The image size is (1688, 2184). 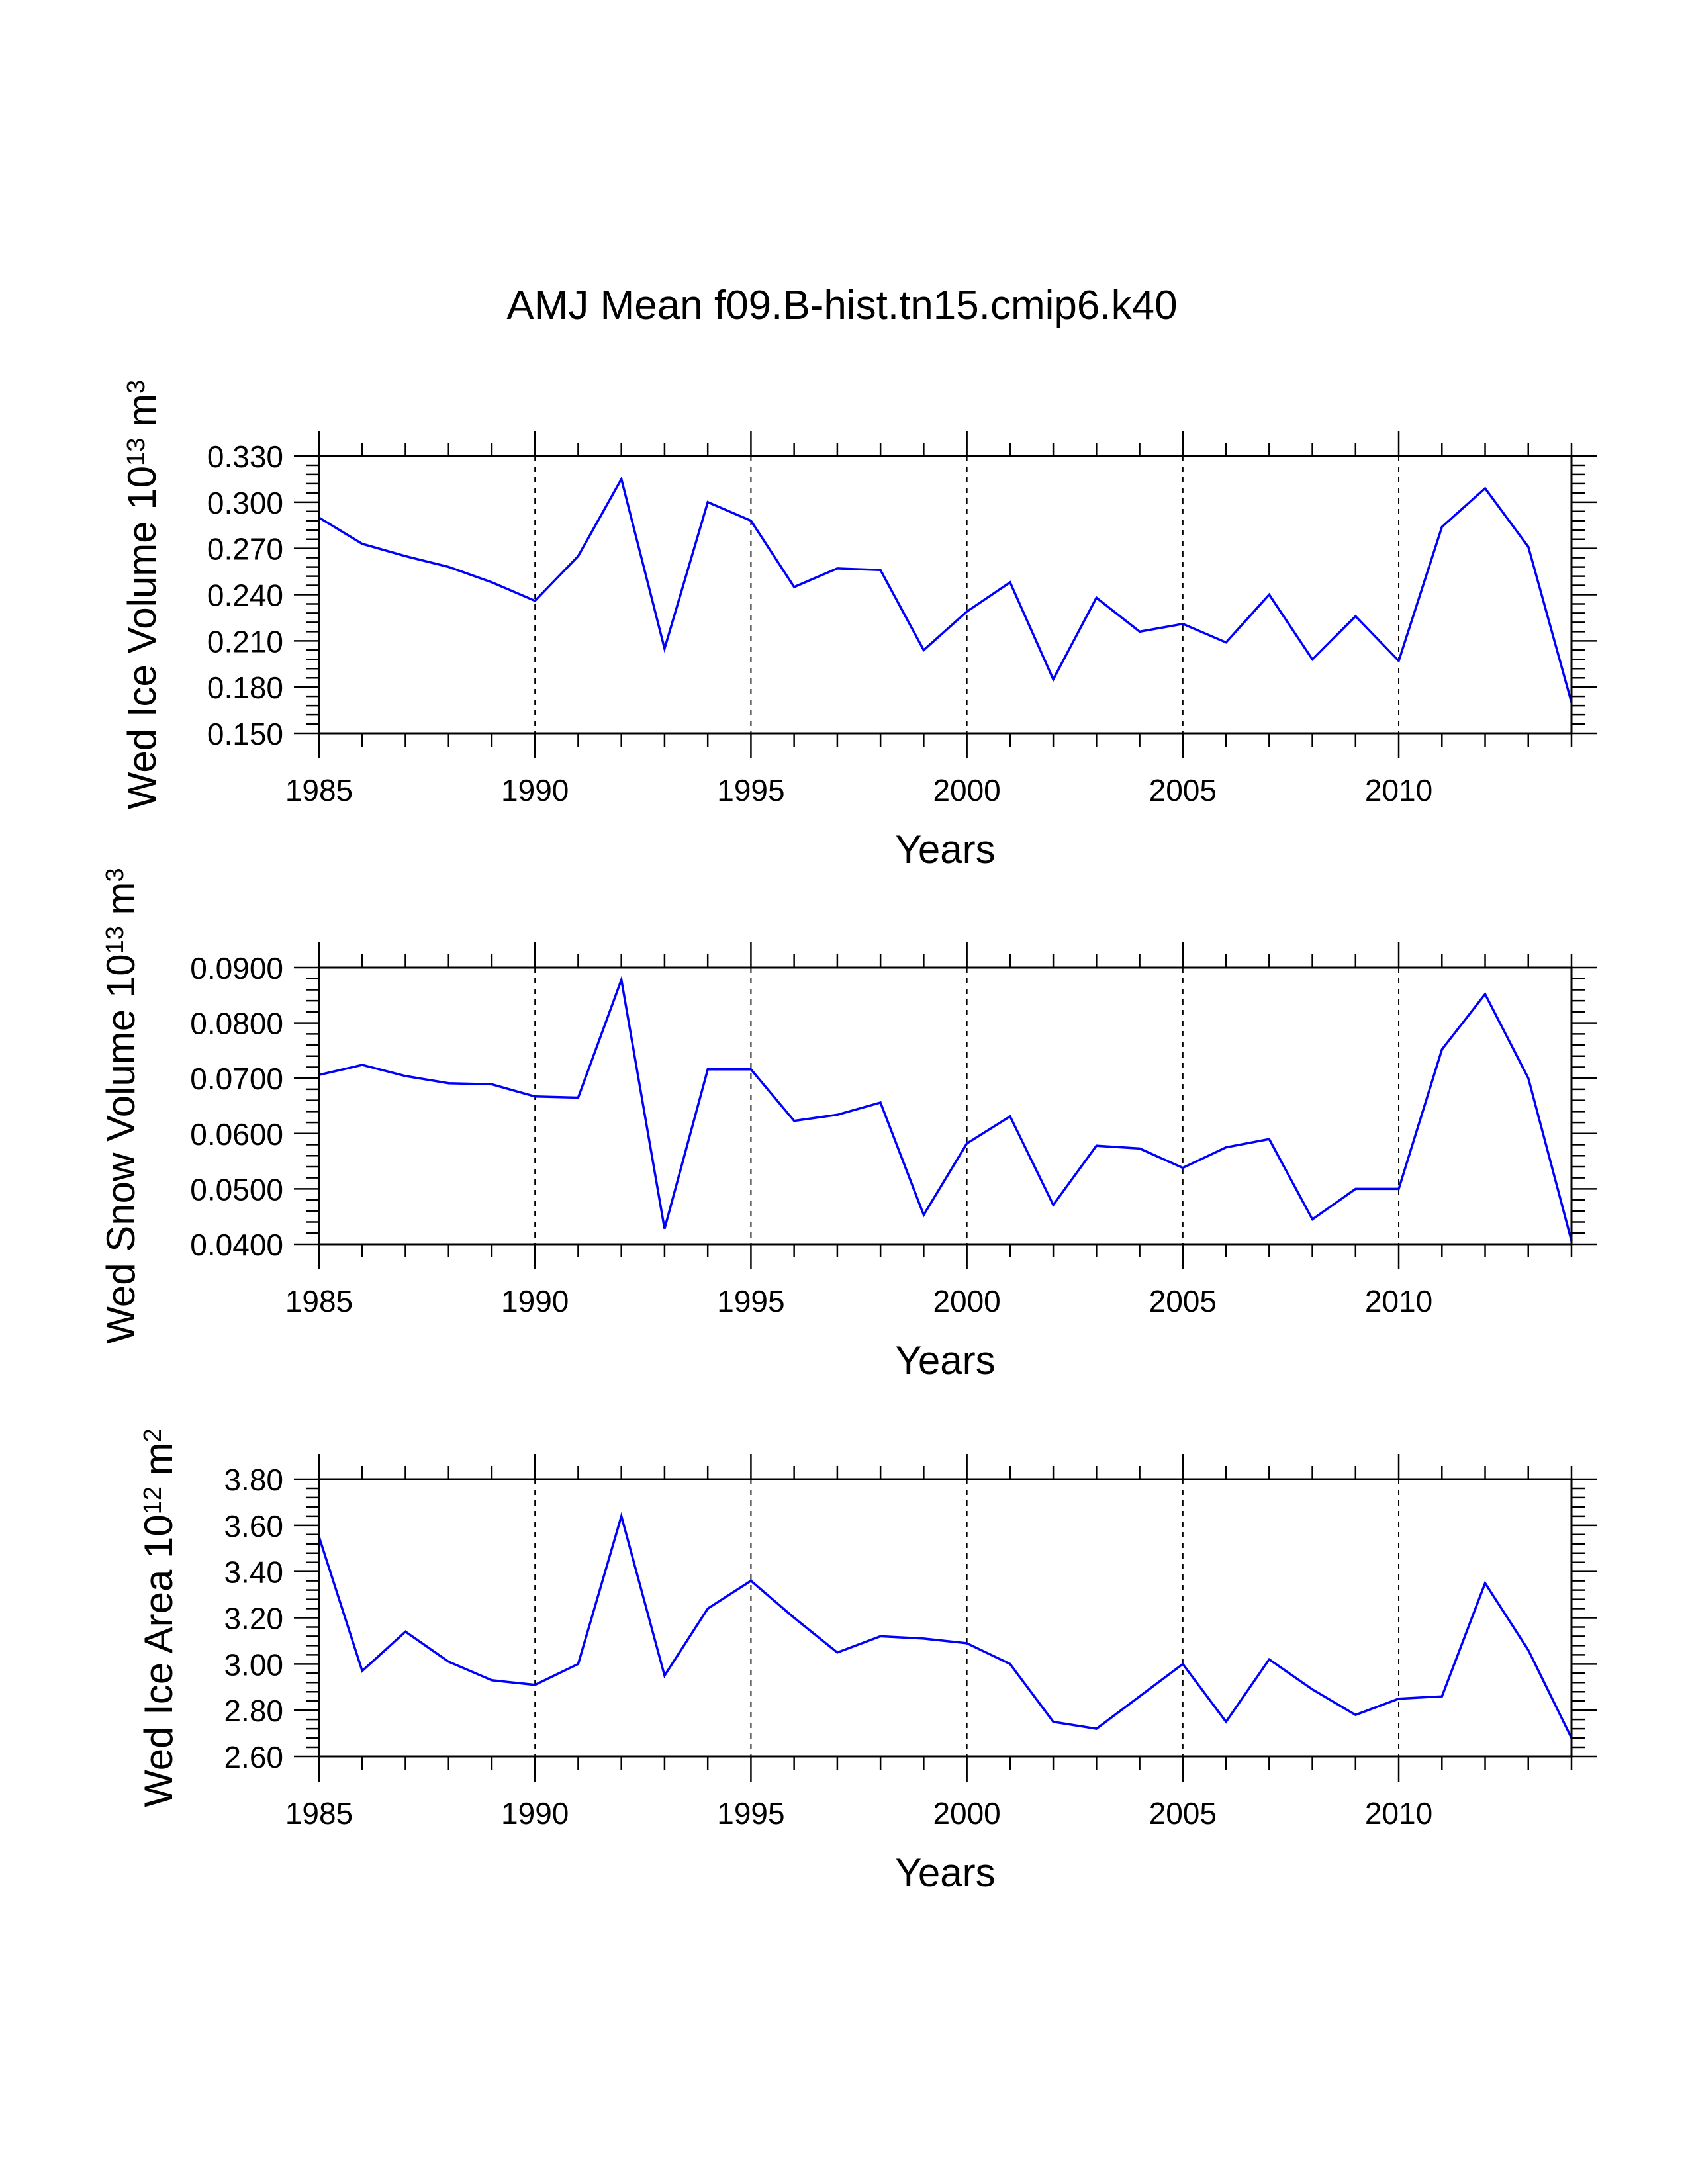 What do you see at coordinates (236, 1245) in the screenshot?
I see `y-tick-label: 0.0400` at bounding box center [236, 1245].